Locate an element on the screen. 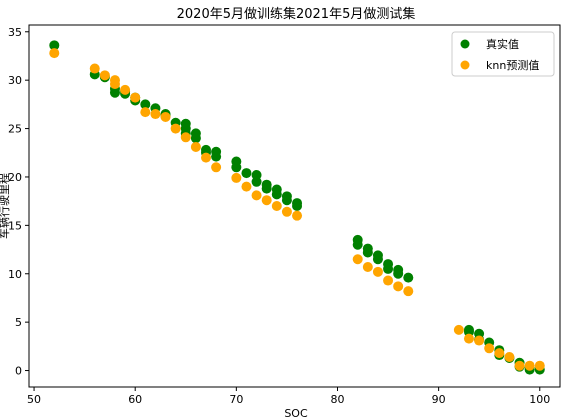 The width and height of the screenshot is (566, 420). x-tick-label: 80 is located at coordinates (337, 399).